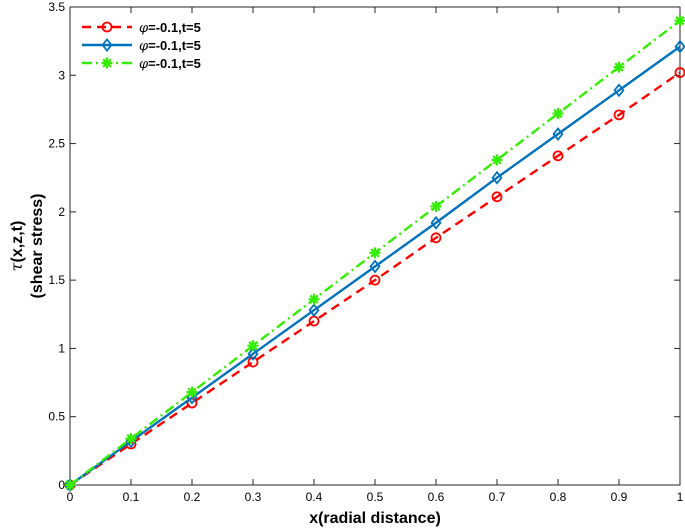 Image resolution: width=685 pixels, height=528 pixels. Describe the element at coordinates (56, 144) in the screenshot. I see `y-tick-label: 2.5` at that location.